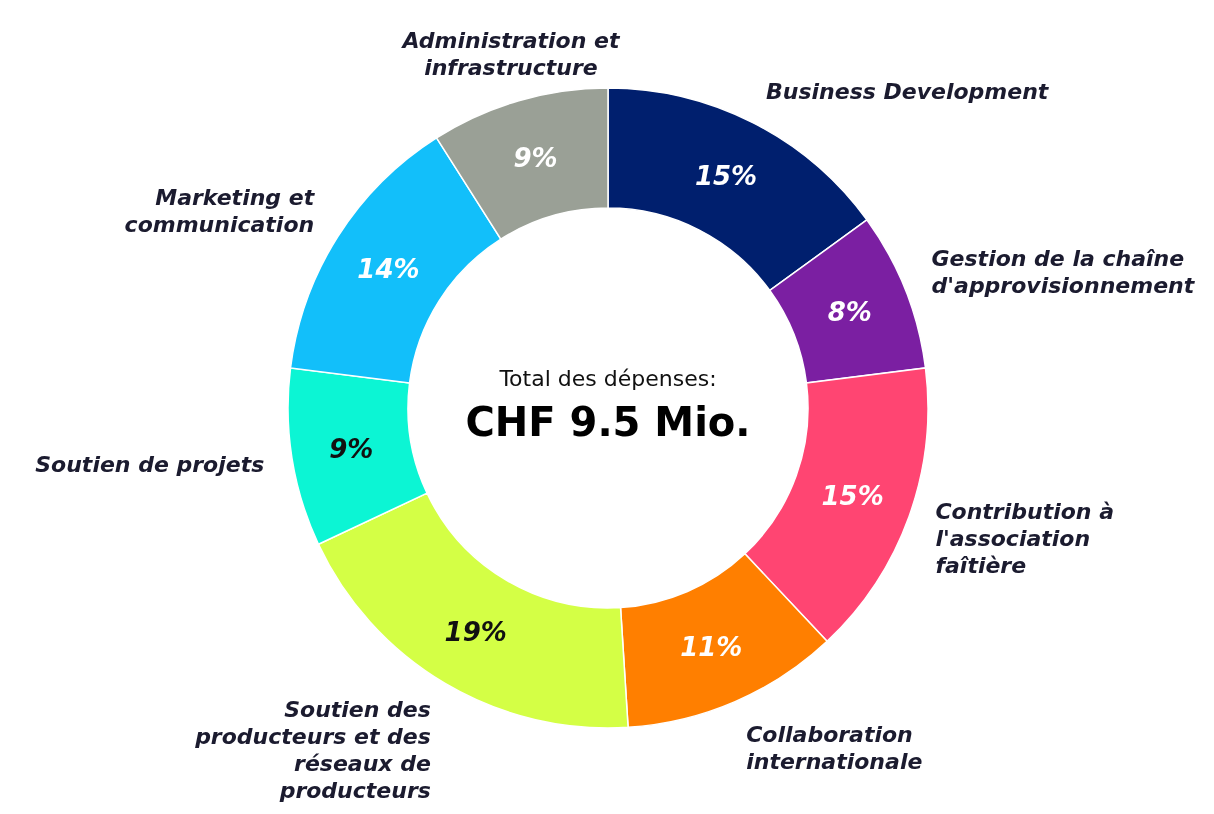  I want to click on slice-label: Soutien de projets, so click(150, 464).